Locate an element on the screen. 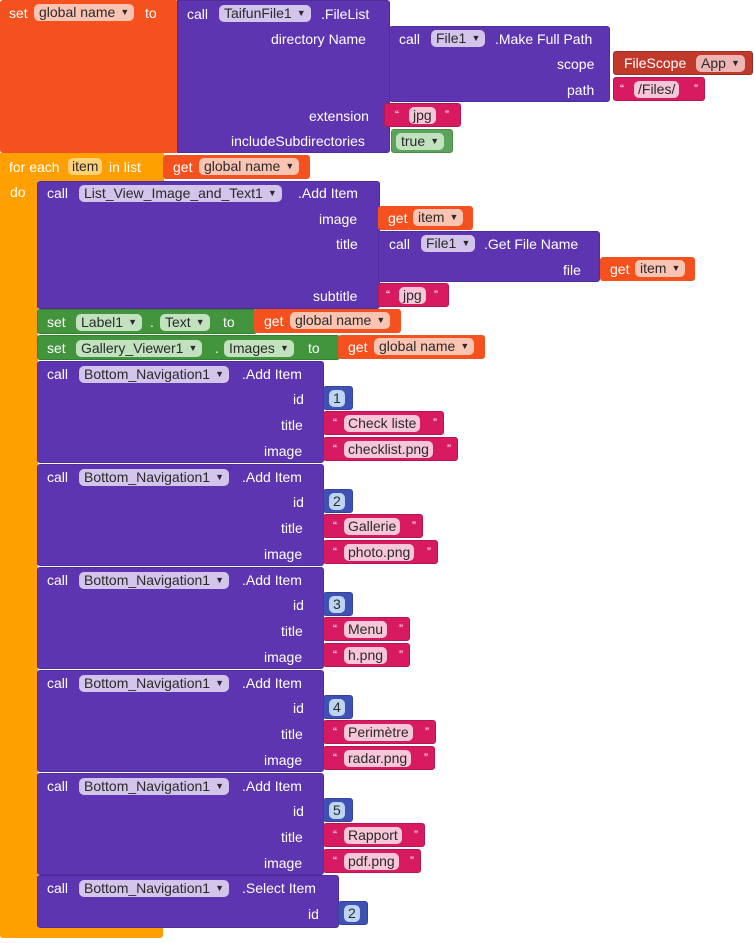 This screenshot has width=754, height=943. nav-id-value: 1 is located at coordinates (337, 398).